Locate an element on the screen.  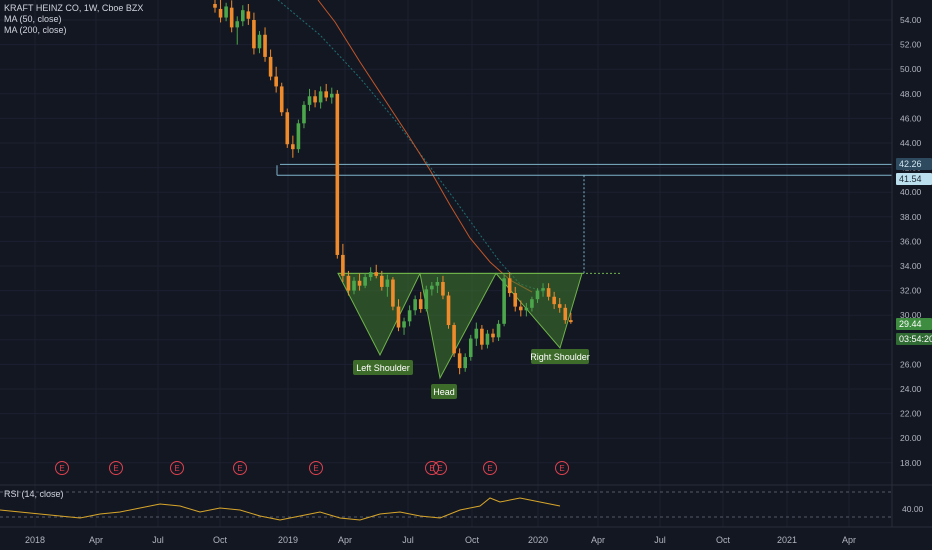
time-tick-label: Jul is located at coordinates (660, 540).